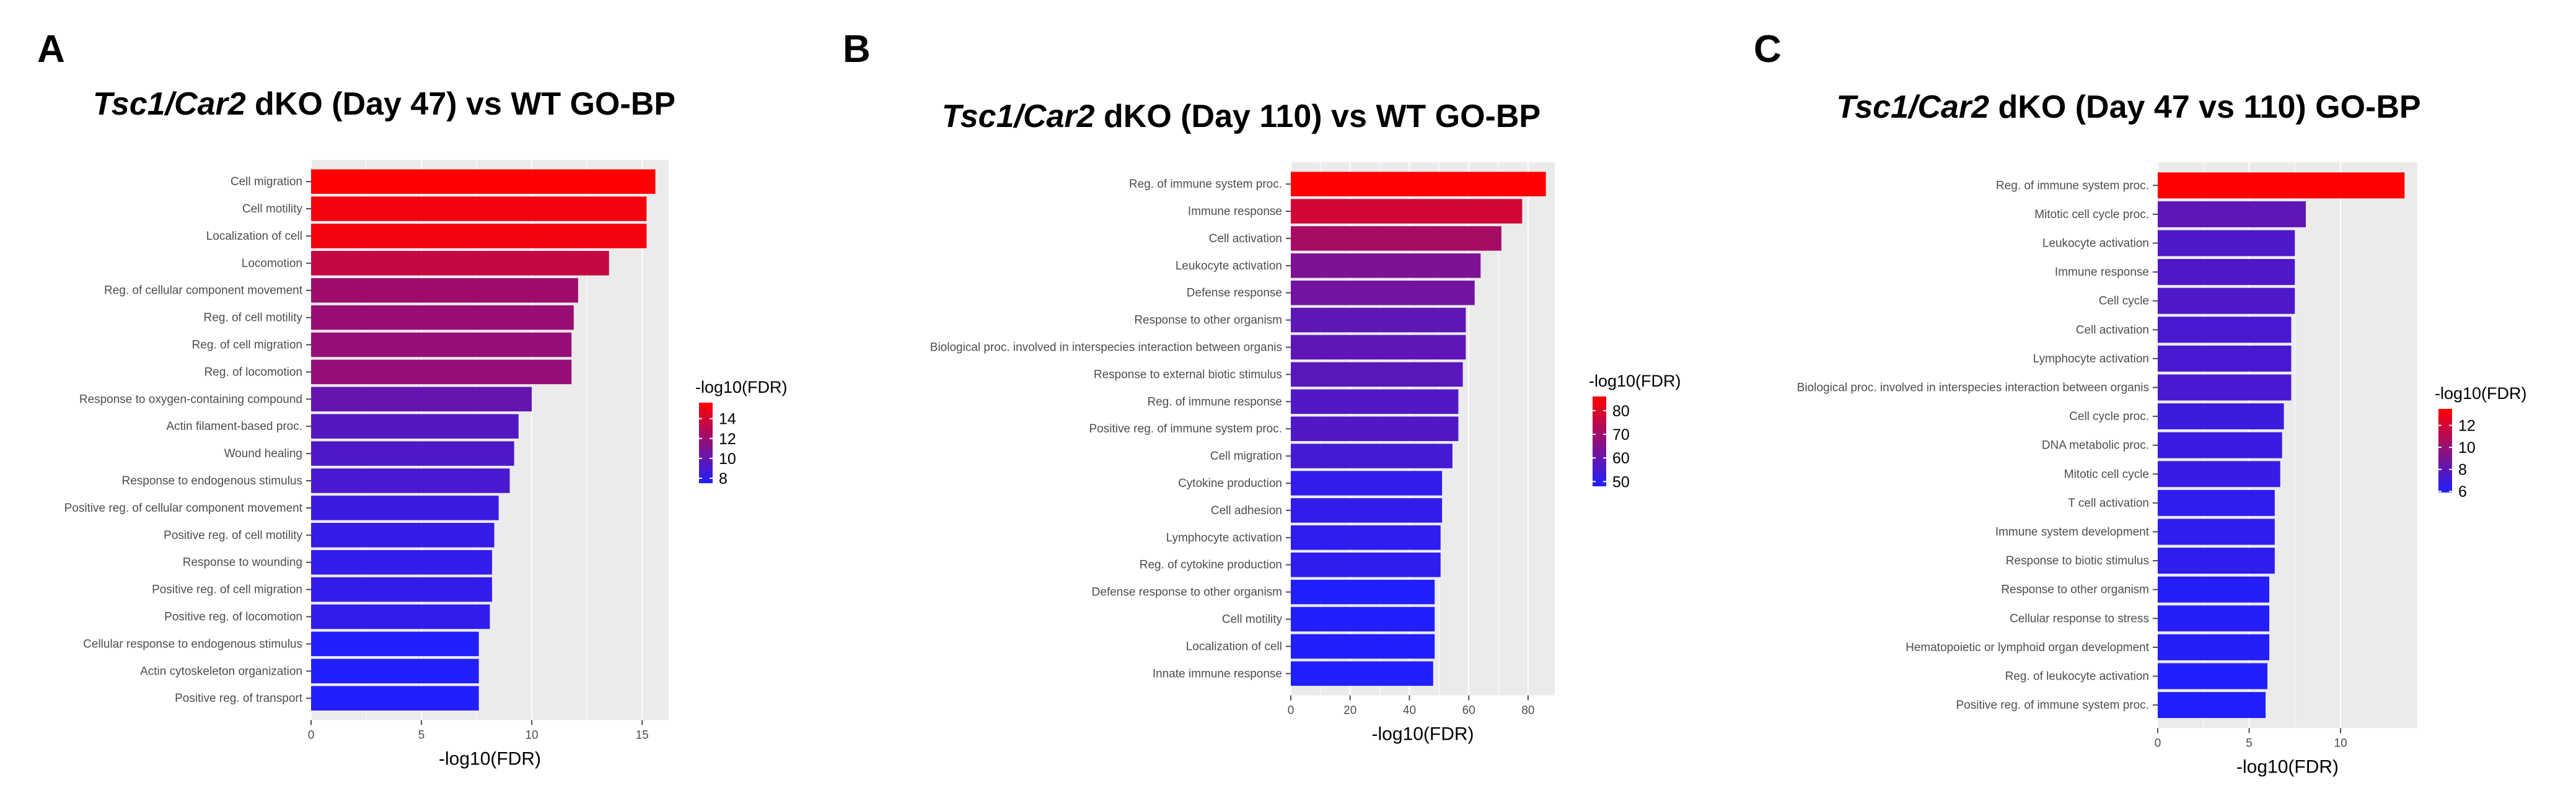 This screenshot has height=801, width=2576. Describe the element at coordinates (2249, 743) in the screenshot. I see `x-tick-label: 5` at that location.